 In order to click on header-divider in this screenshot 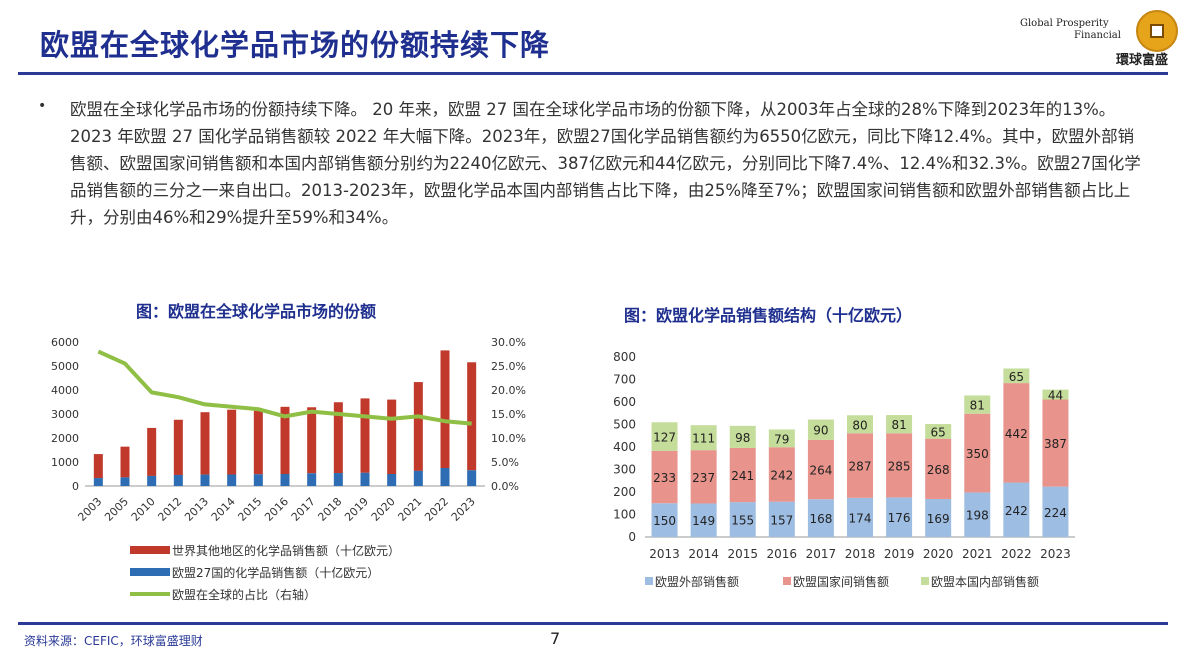, I will do `click(593, 73)`.